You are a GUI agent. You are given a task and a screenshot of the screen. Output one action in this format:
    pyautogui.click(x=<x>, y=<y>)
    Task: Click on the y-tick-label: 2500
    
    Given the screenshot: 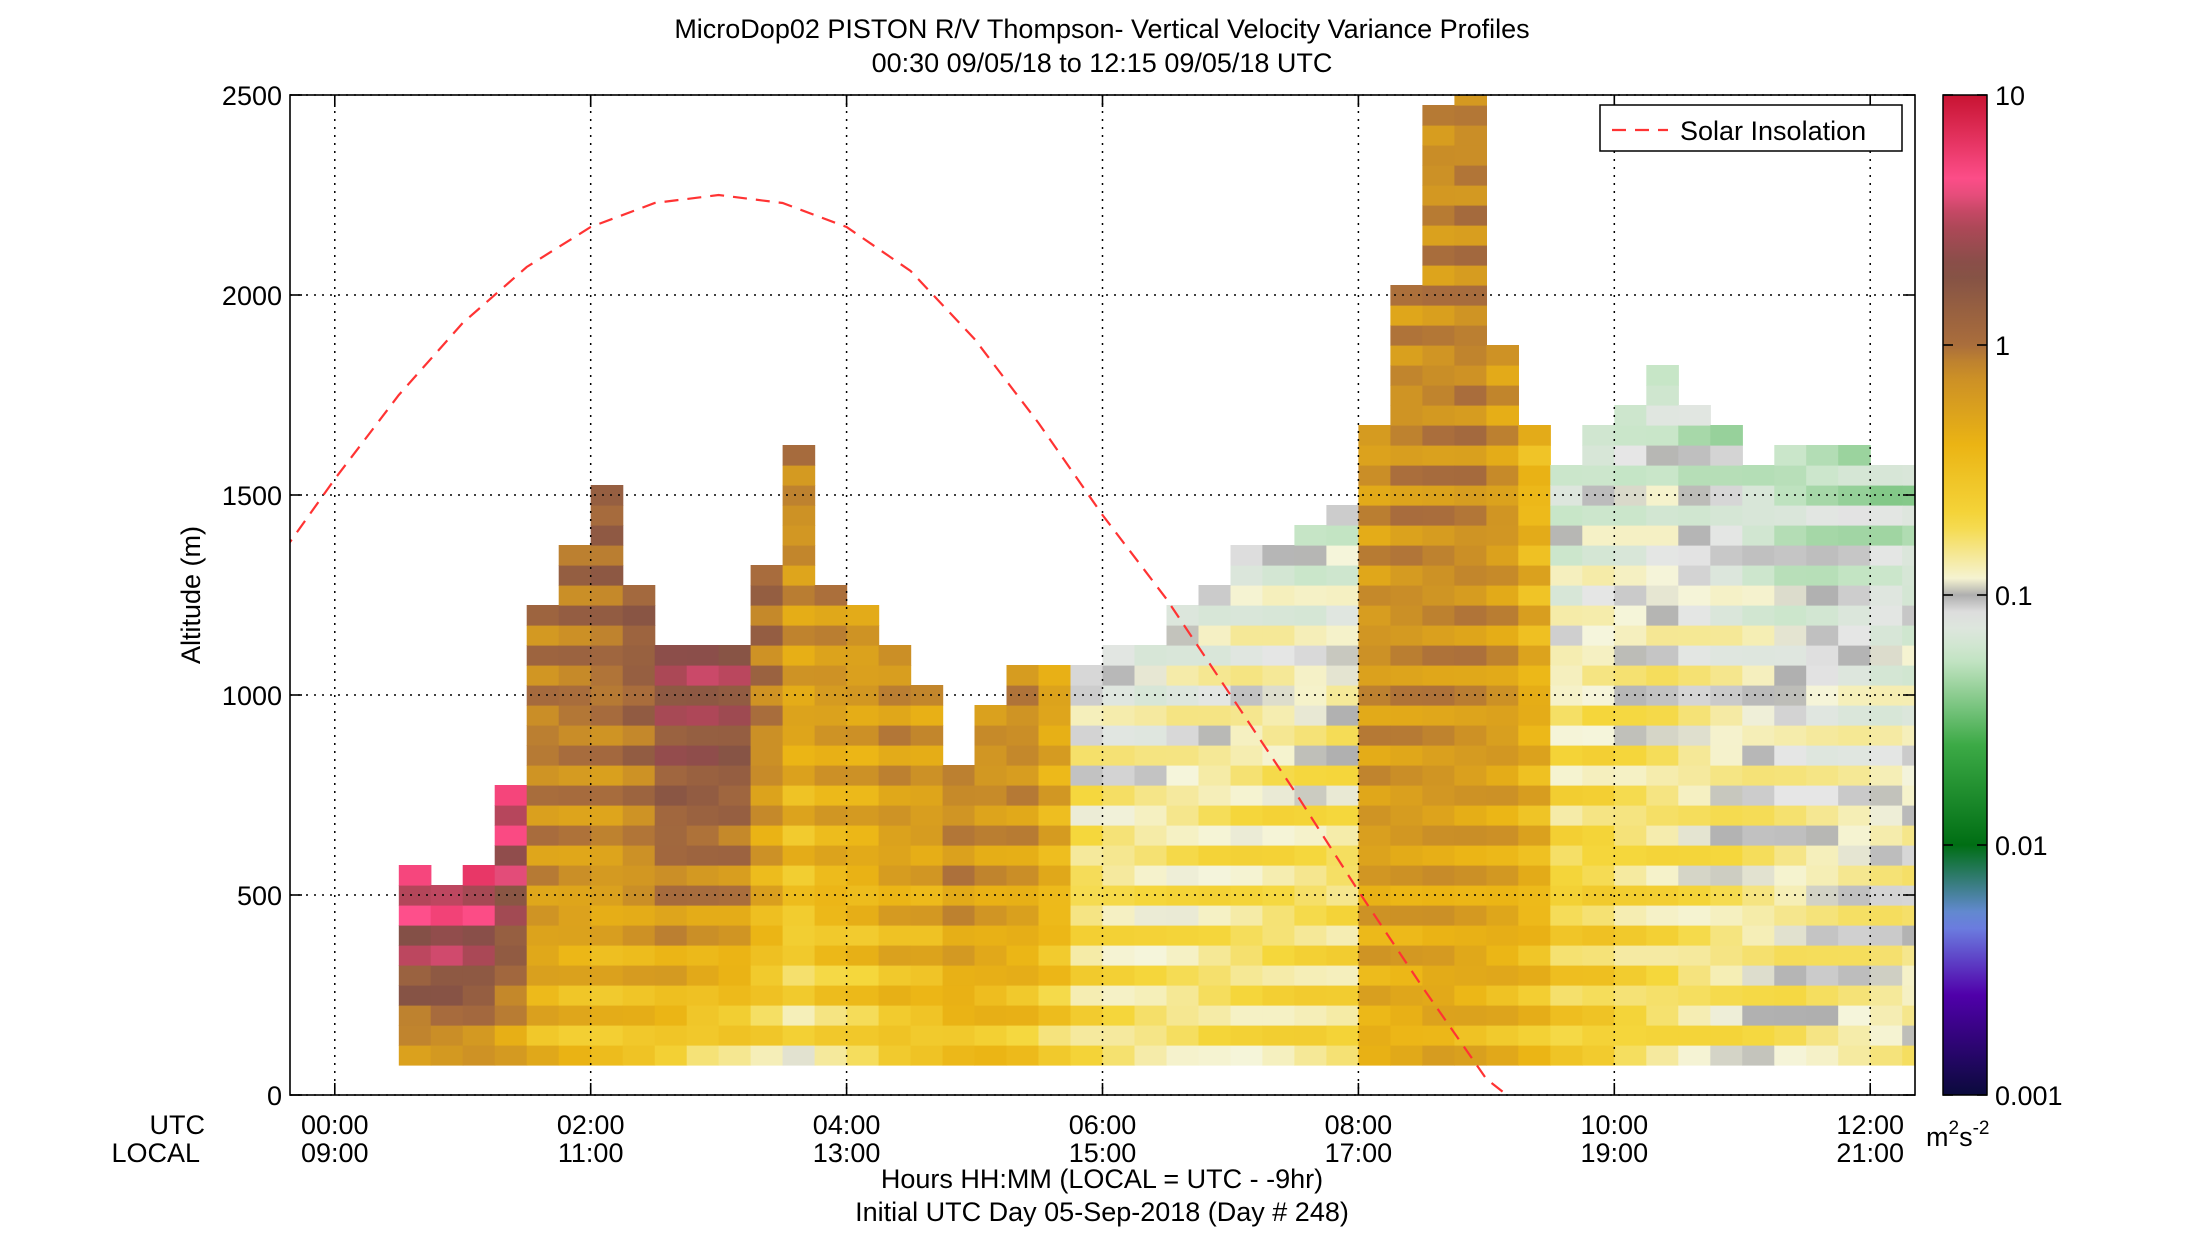 What is the action you would take?
    pyautogui.click(x=252, y=96)
    